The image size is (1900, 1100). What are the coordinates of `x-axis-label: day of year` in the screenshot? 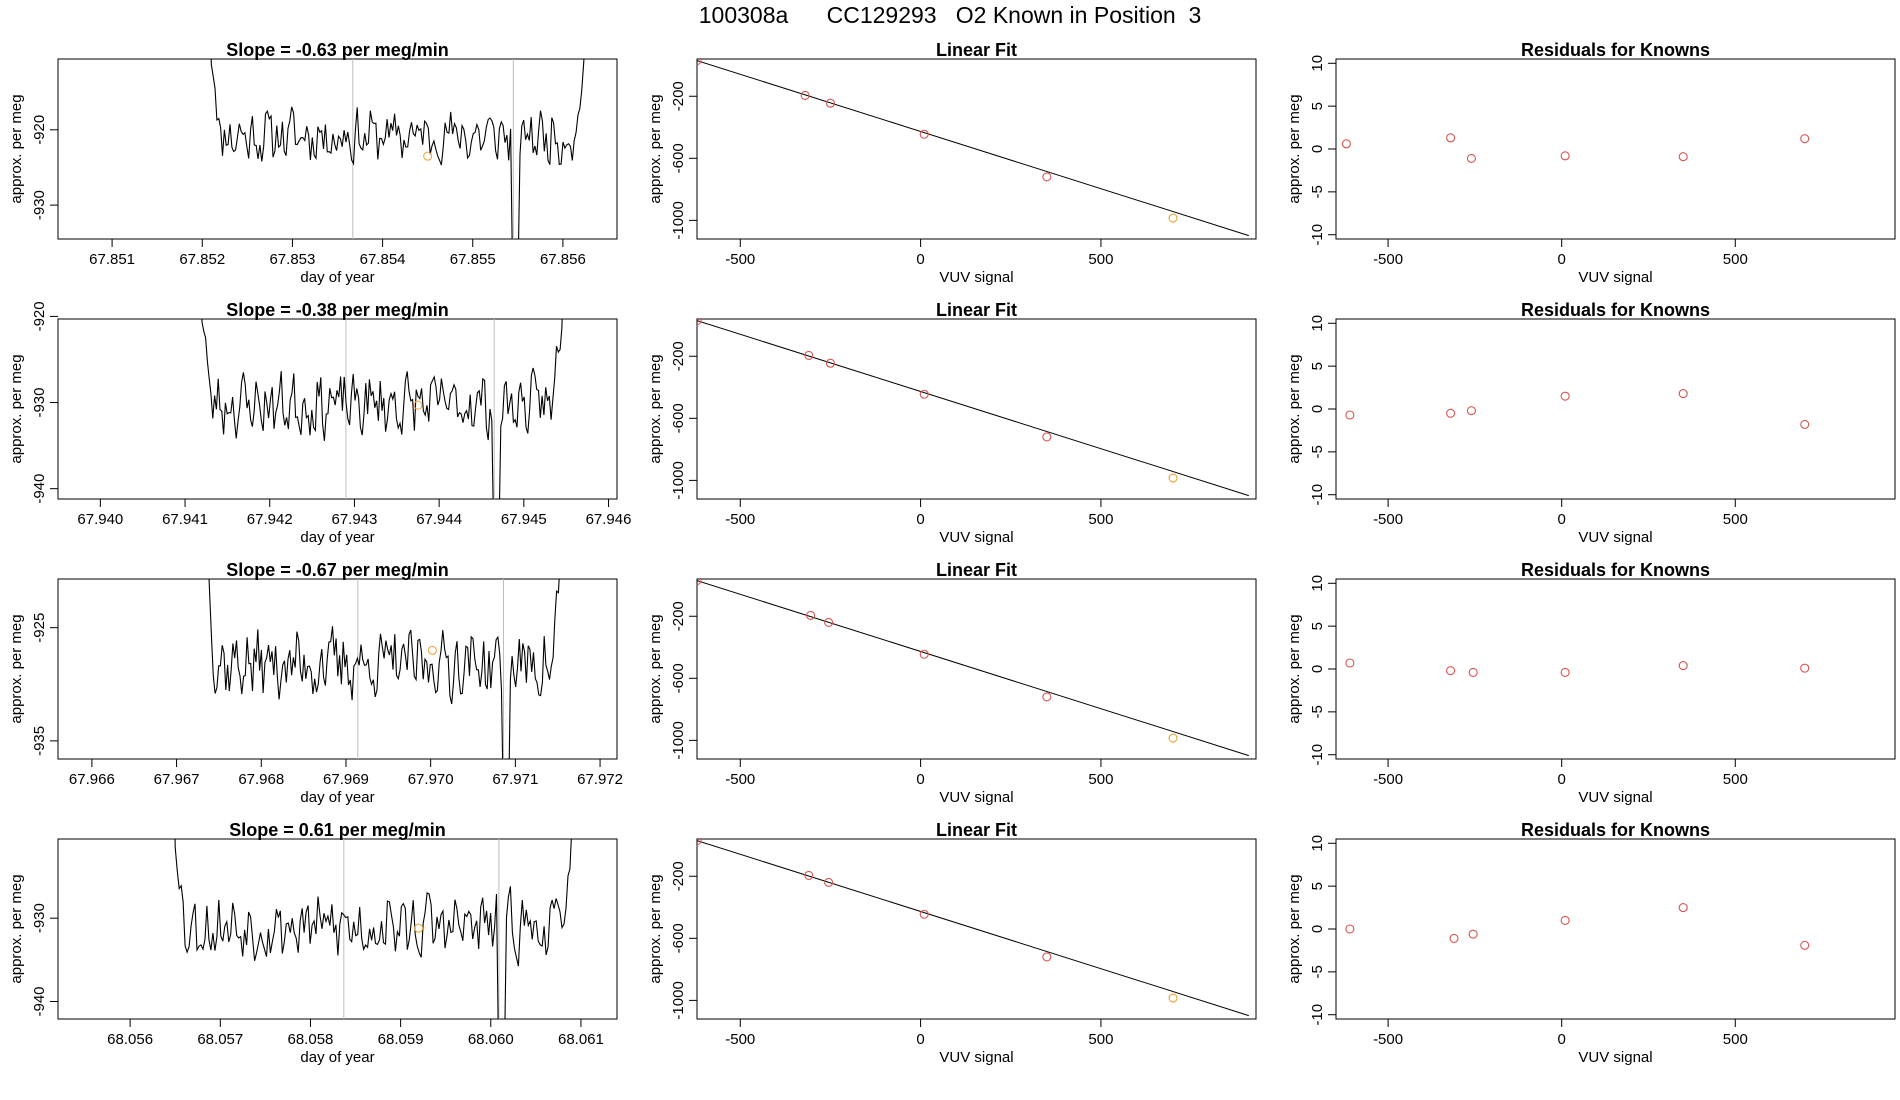 It's located at (337, 537).